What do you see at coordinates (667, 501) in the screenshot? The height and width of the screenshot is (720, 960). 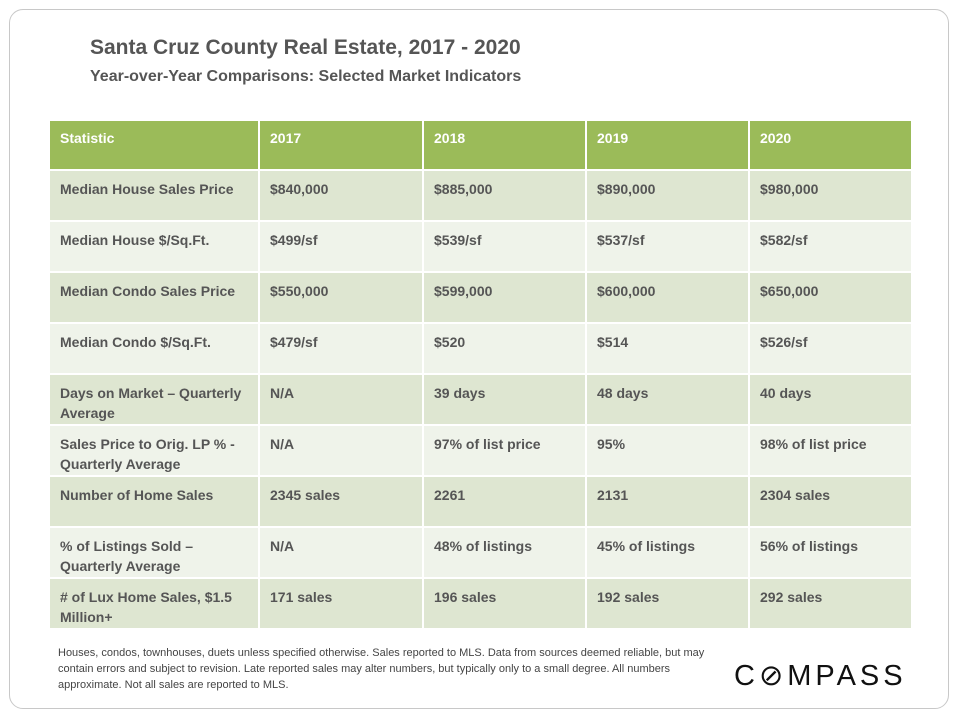 I see `table-cell: 2131` at bounding box center [667, 501].